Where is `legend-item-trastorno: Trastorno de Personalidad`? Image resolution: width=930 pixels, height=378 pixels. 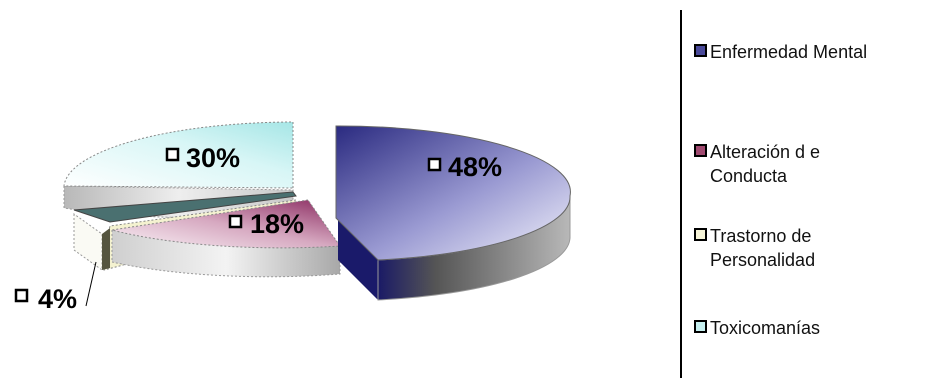 legend-item-trastorno: Trastorno de Personalidad is located at coordinates (809, 248).